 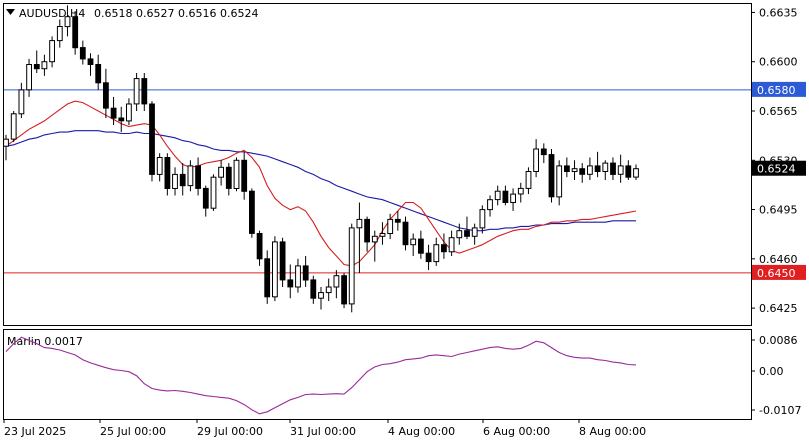 I want to click on current-price-box, so click(x=779, y=168).